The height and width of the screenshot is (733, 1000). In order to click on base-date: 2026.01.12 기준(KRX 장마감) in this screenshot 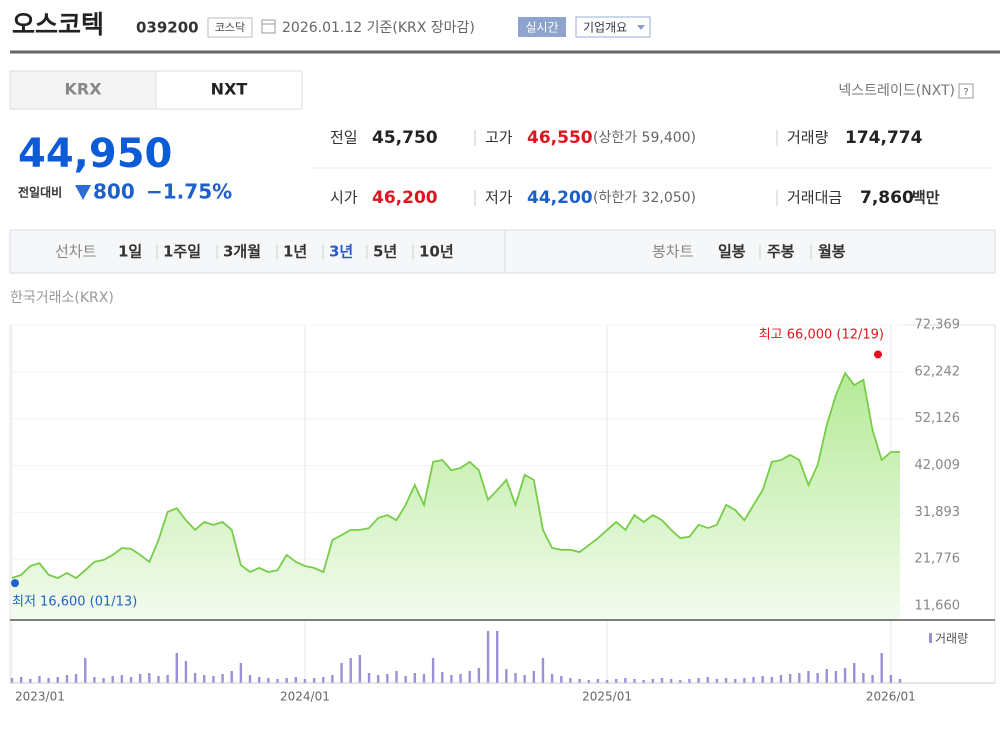, I will do `click(378, 28)`.